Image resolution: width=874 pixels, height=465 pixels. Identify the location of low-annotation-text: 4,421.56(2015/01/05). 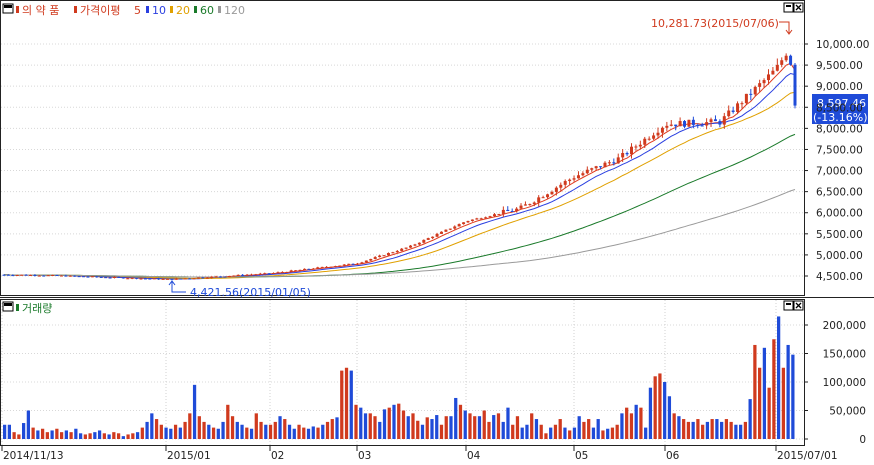
(250, 292).